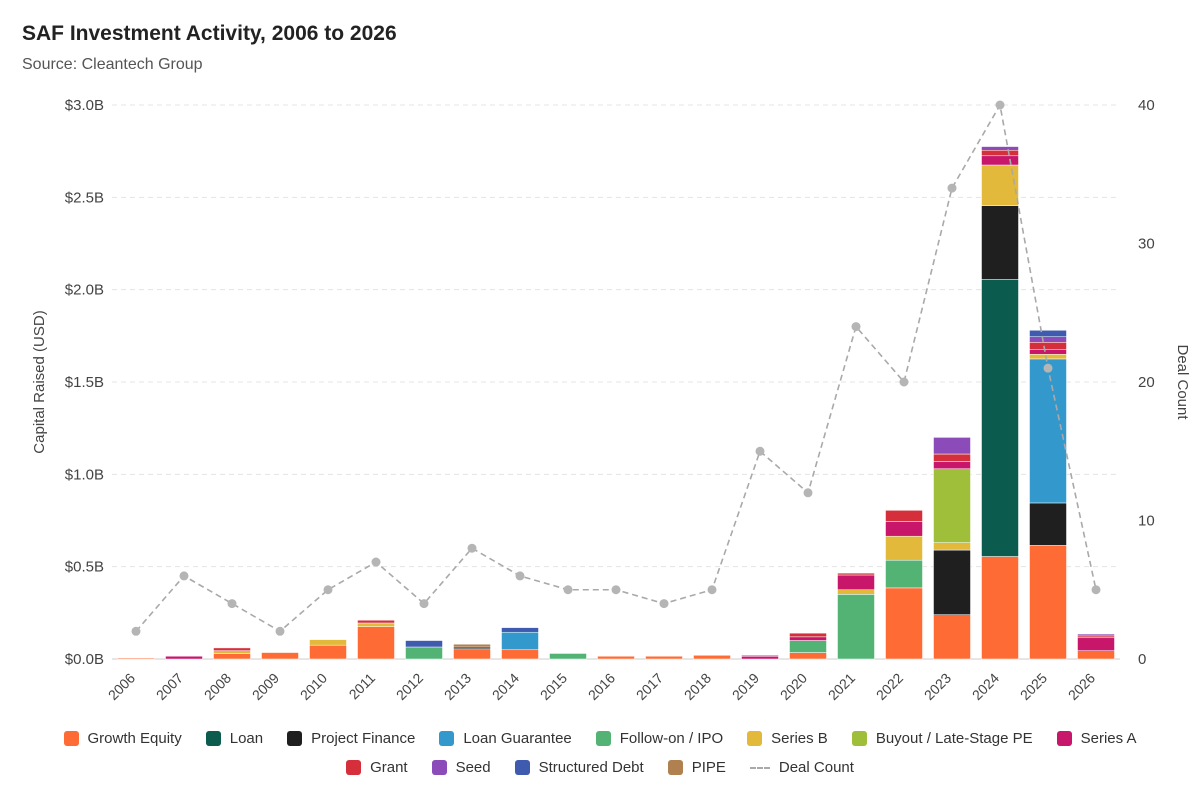 The height and width of the screenshot is (788, 1200). I want to click on legend-item-loan: Loan, so click(234, 738).